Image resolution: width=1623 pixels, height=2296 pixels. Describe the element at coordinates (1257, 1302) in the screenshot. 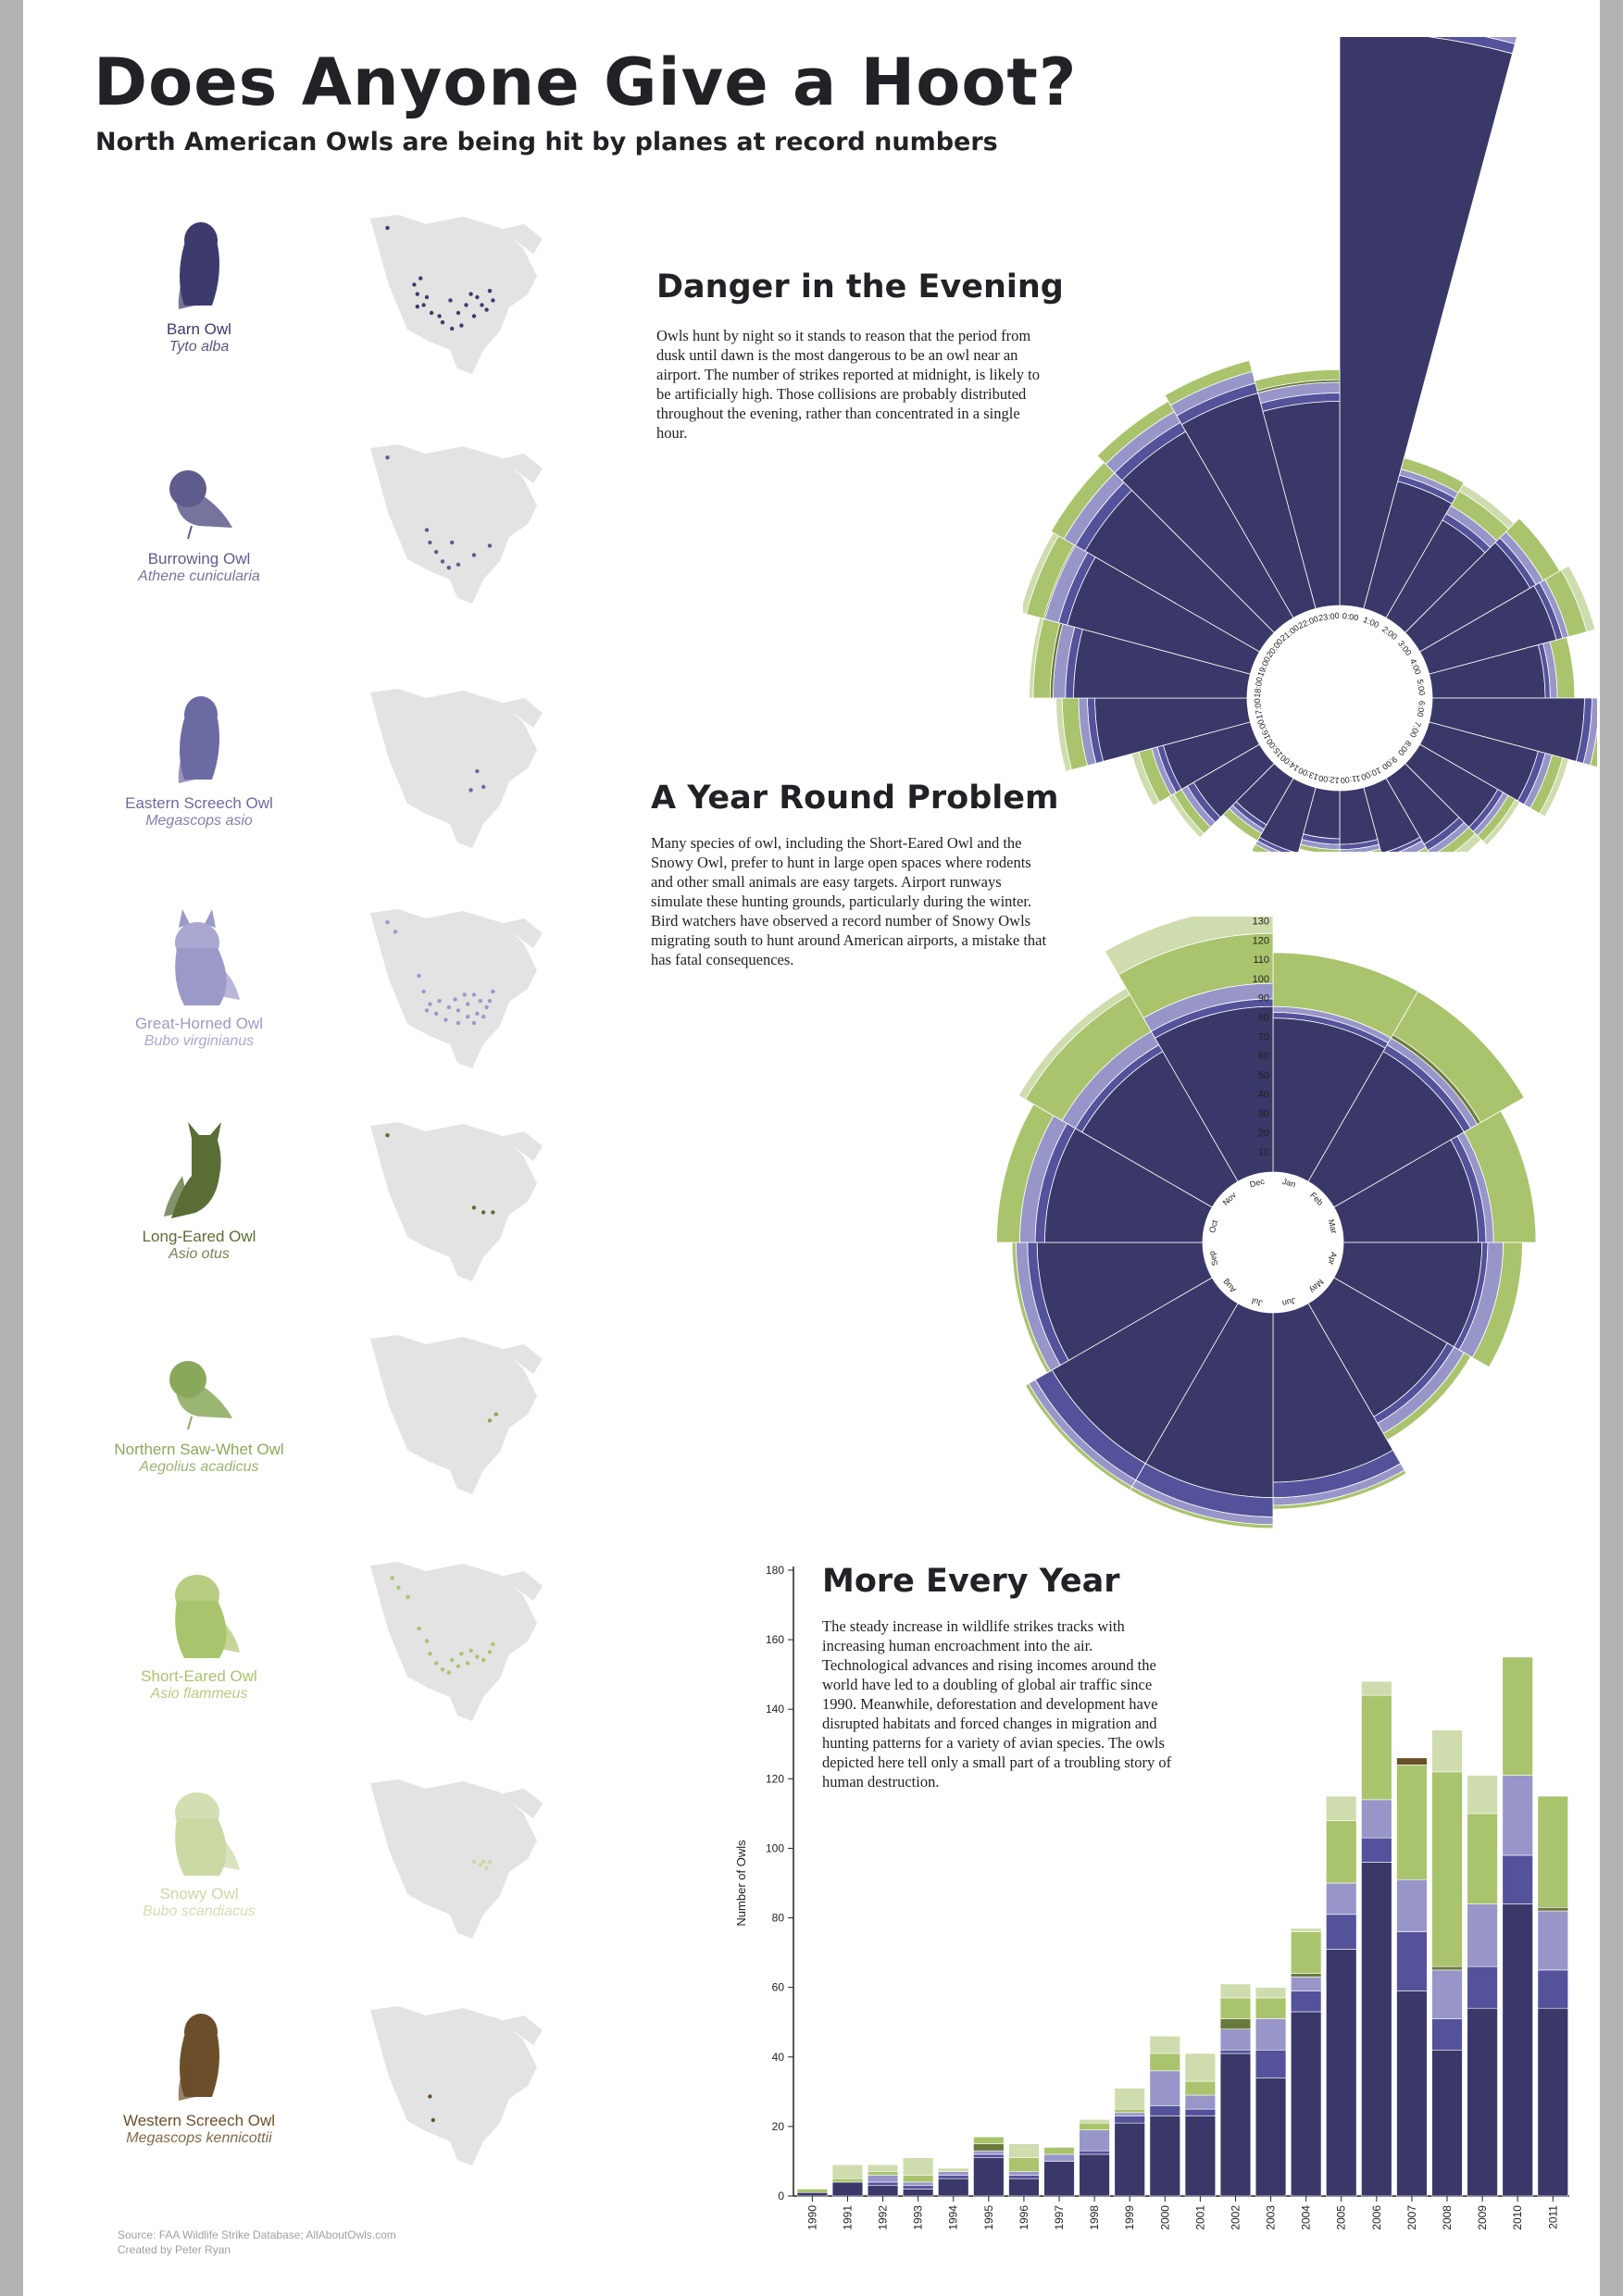

I see `radial-tick-label: Jul` at that location.